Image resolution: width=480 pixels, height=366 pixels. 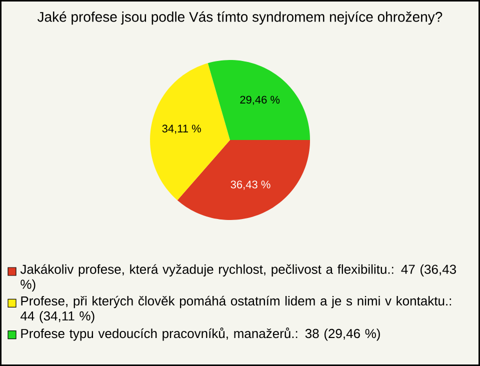 What do you see at coordinates (181, 129) in the screenshot?
I see `data-label: 34,11 %` at bounding box center [181, 129].